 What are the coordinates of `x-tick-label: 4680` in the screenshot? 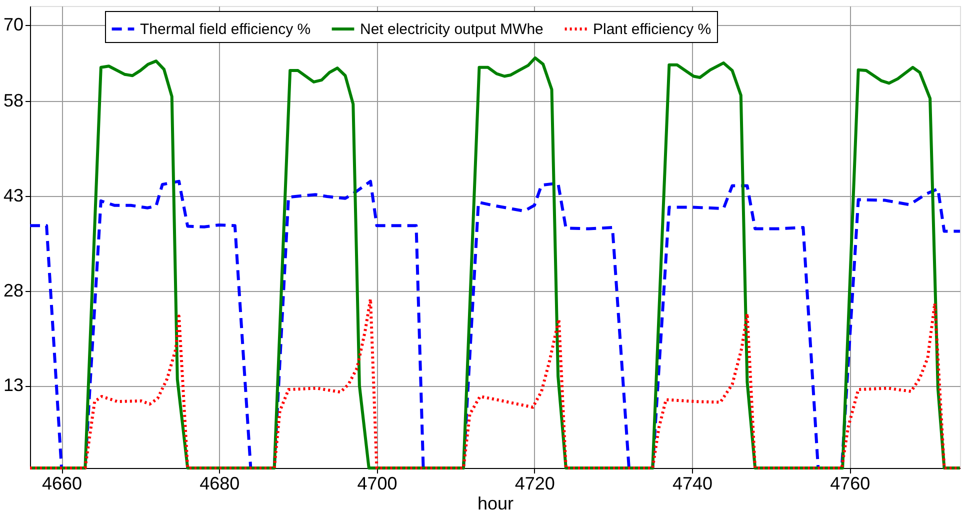 It's located at (220, 484).